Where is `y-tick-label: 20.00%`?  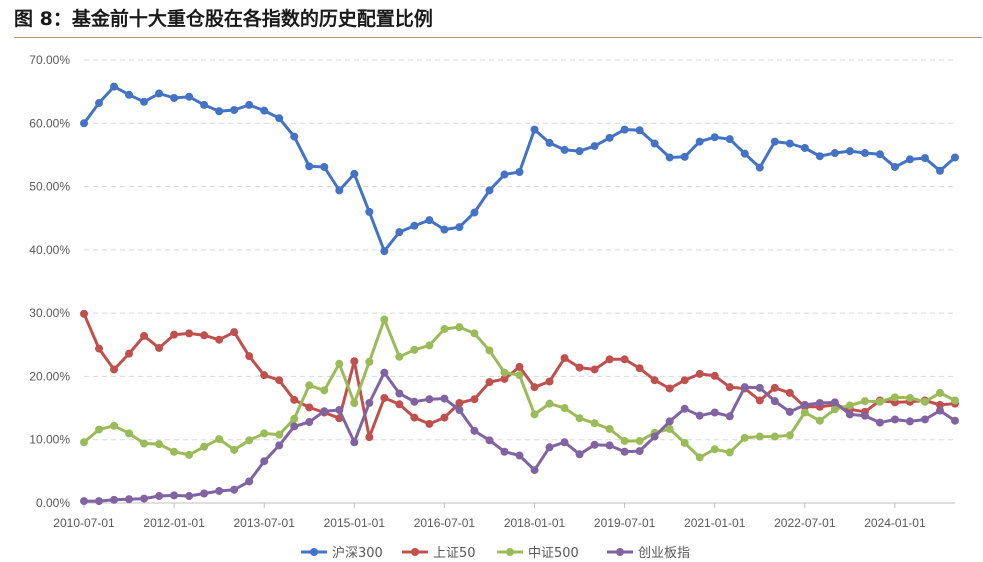 y-tick-label: 20.00% is located at coordinates (49, 376).